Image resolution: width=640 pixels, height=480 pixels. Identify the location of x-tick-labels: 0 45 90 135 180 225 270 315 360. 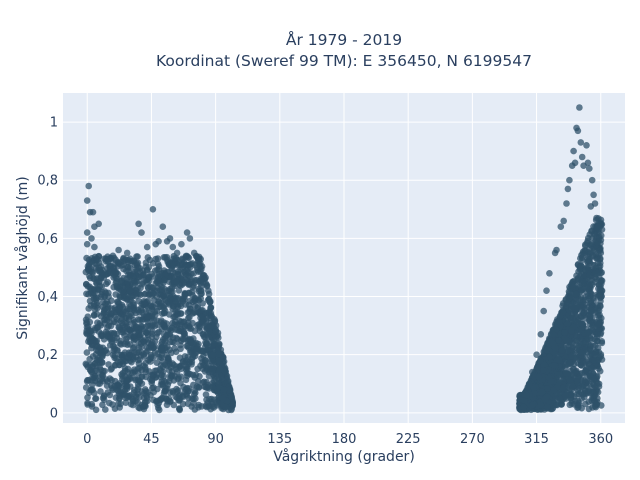
(348, 439).